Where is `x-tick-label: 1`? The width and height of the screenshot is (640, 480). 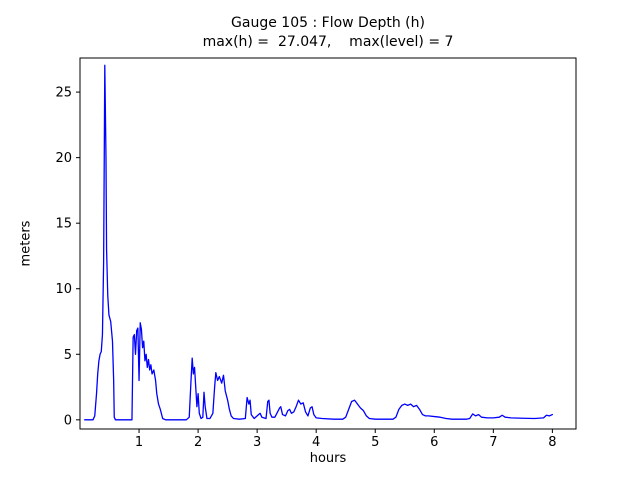 x-tick-label: 1 is located at coordinates (139, 442).